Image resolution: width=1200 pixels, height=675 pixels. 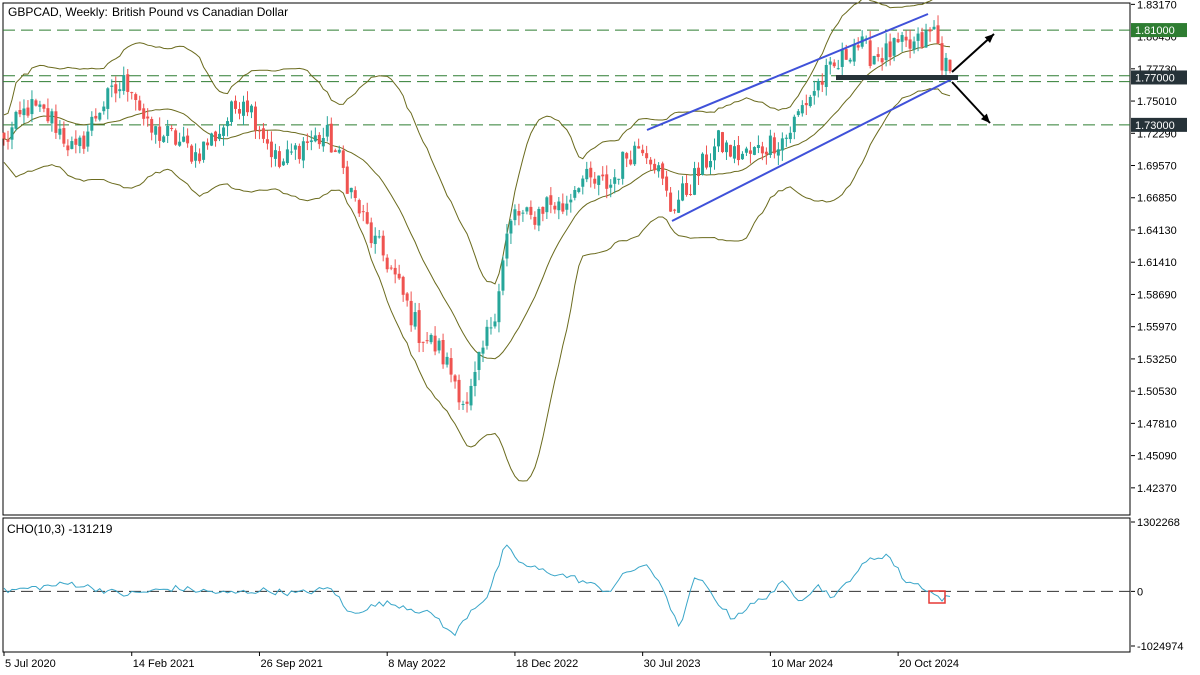 I want to click on time-tick-label: 5 Jul 2020, so click(x=30, y=664).